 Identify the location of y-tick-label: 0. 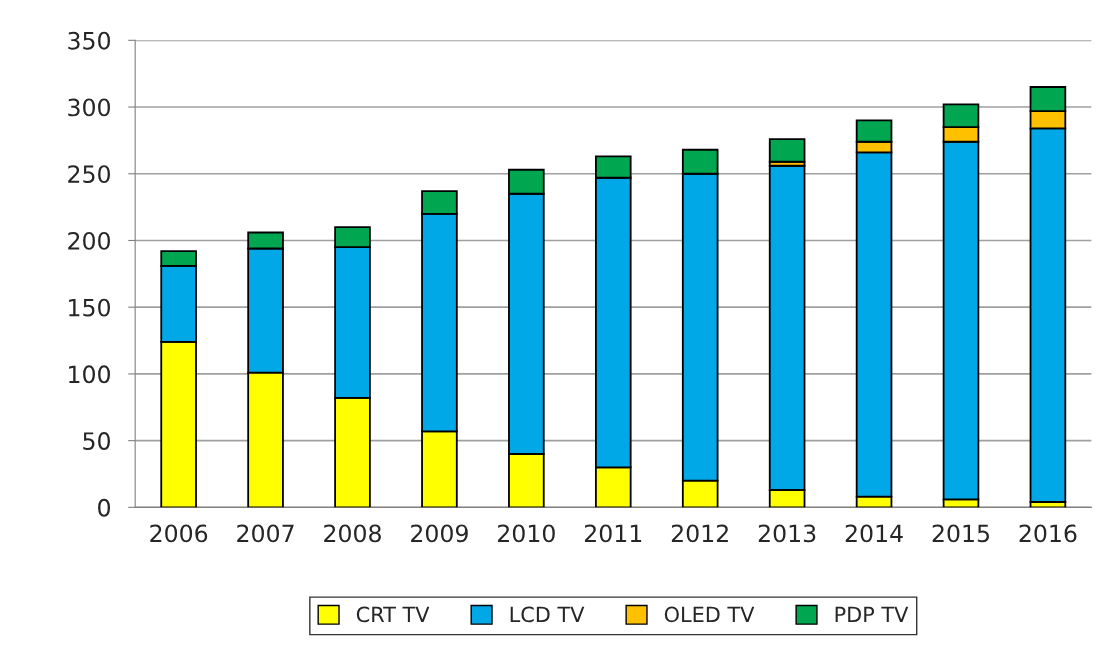
(104, 507).